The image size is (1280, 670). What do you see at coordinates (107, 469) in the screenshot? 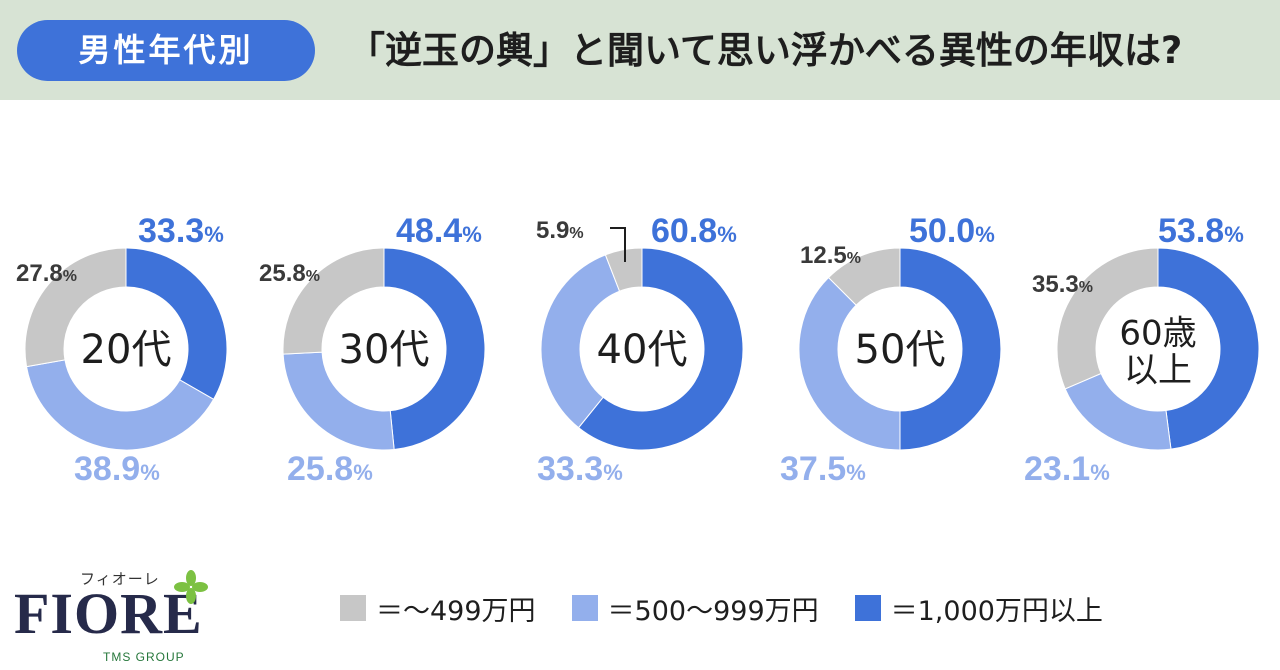
I see `value-number: 38.9` at bounding box center [107, 469].